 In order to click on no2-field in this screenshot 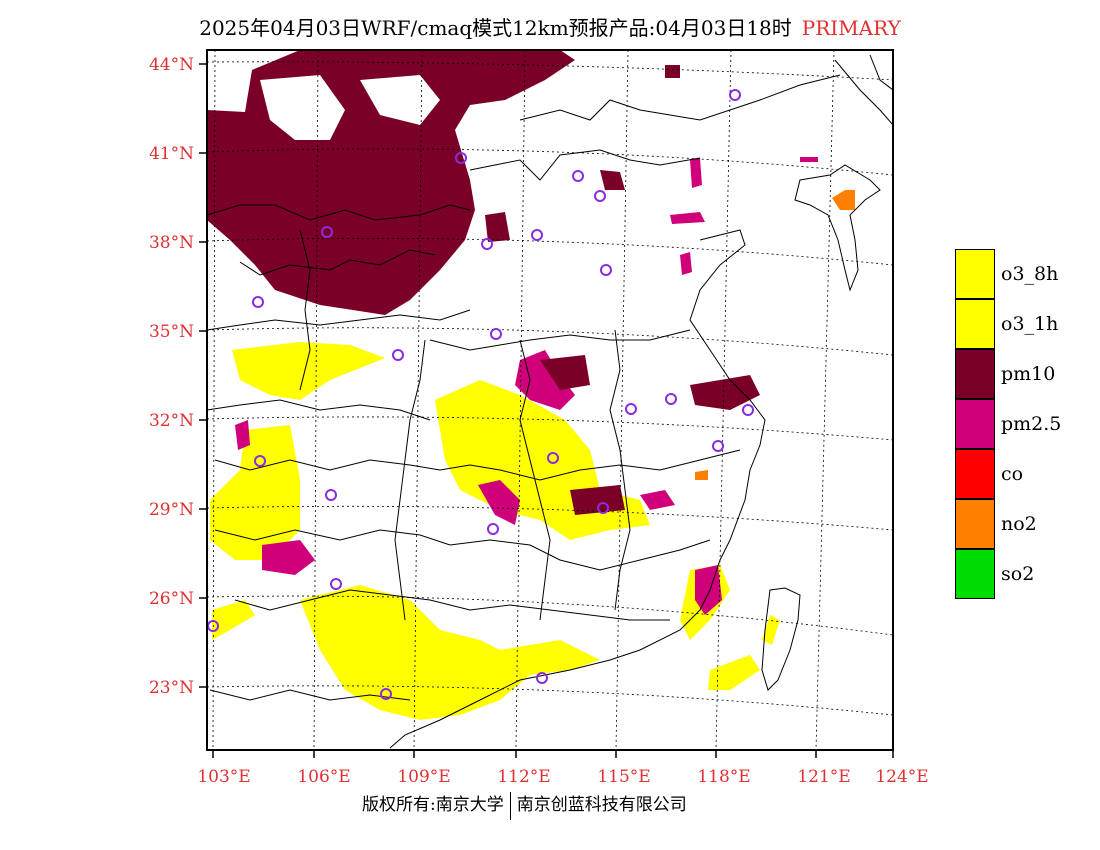, I will do `click(775, 335)`.